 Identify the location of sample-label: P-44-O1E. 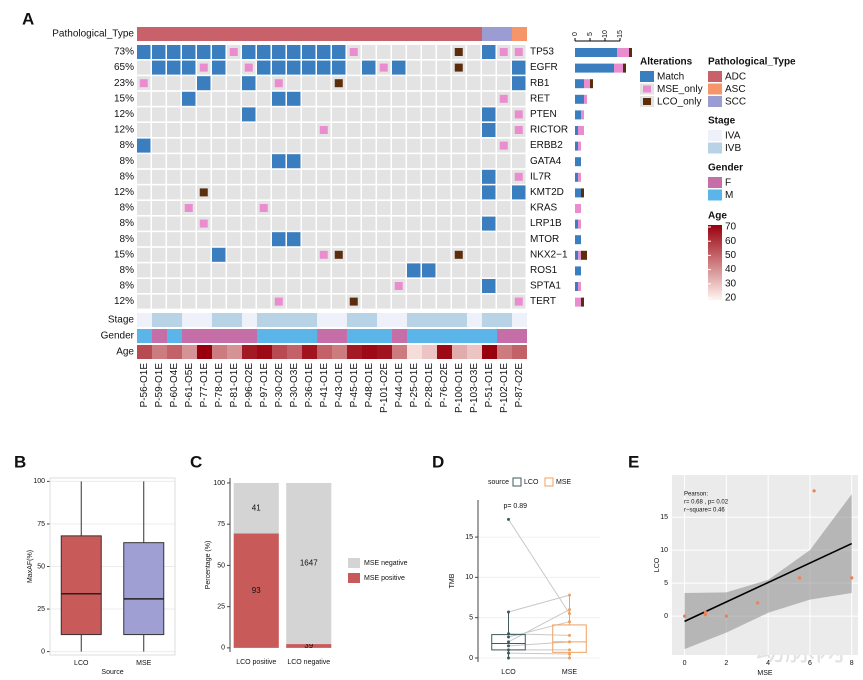
(399, 385).